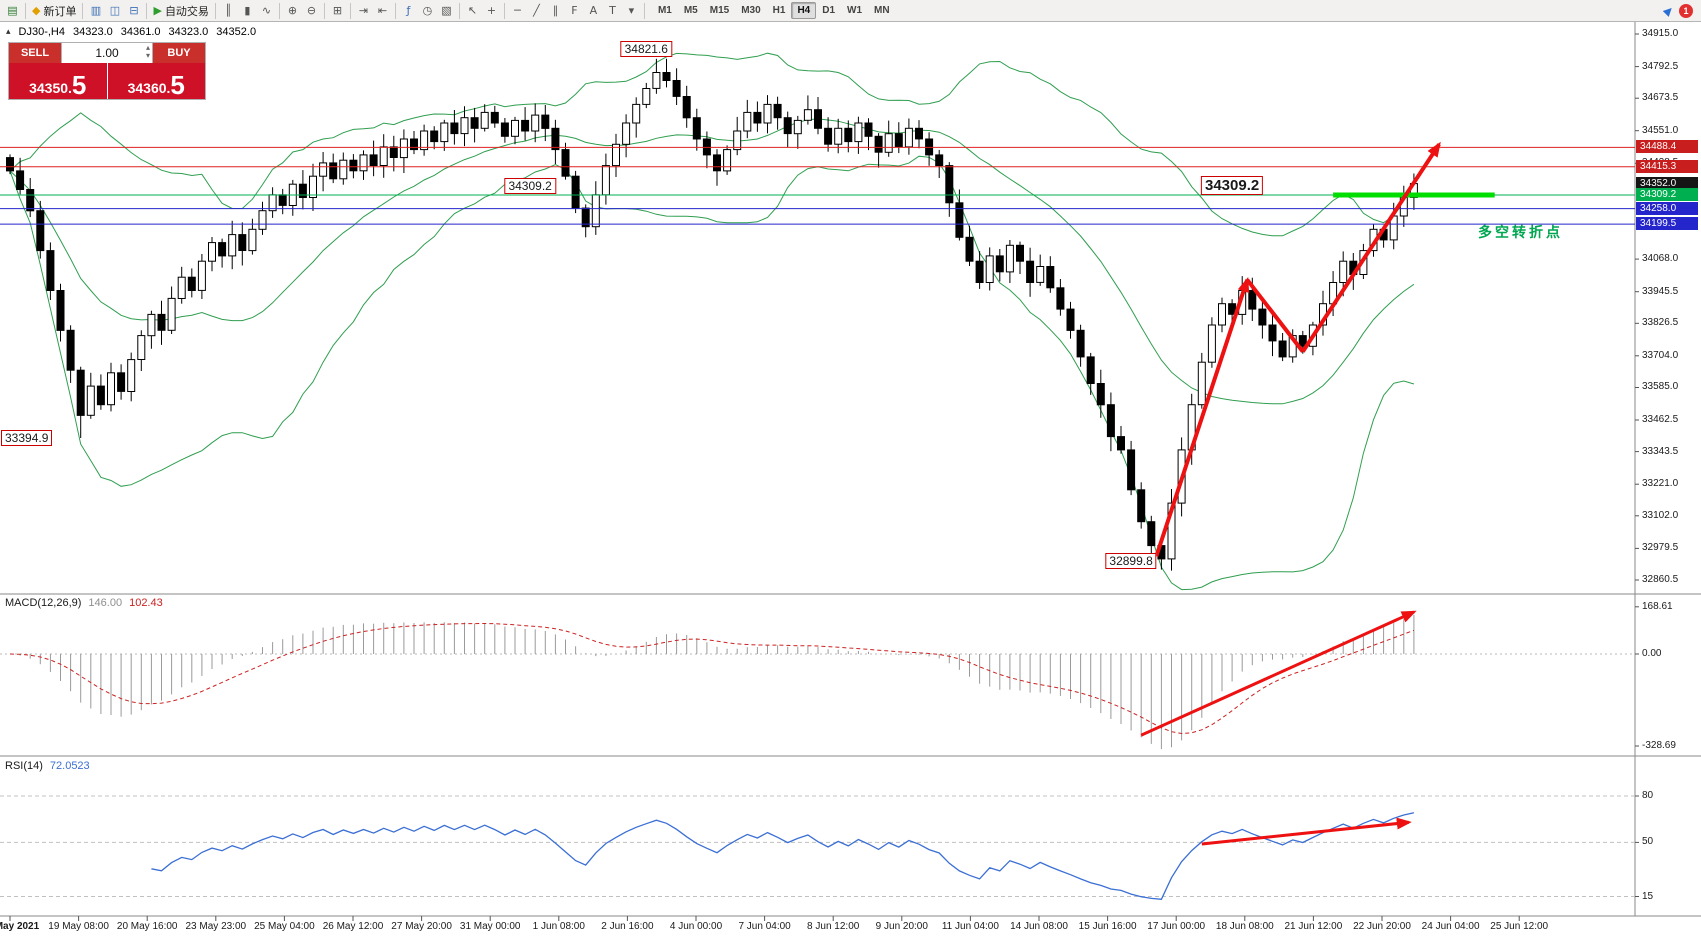 This screenshot has width=1701, height=942. Describe the element at coordinates (188, 32) in the screenshot. I see `ohlc-low: 34323.0` at that location.